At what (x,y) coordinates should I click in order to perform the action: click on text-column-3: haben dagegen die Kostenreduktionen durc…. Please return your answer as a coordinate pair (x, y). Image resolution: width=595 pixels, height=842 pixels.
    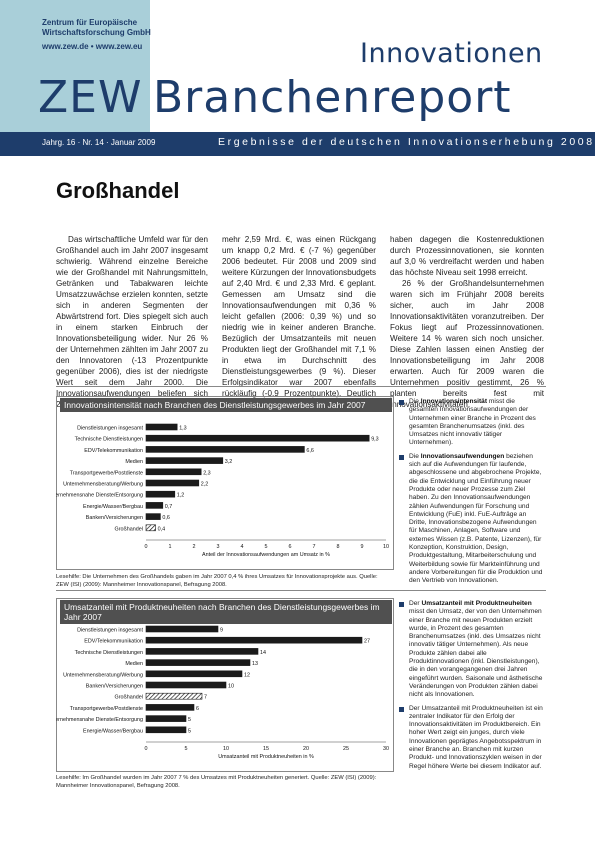
    Looking at the image, I should click on (467, 322).